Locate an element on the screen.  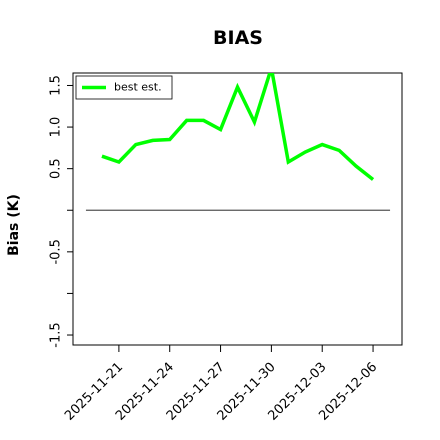
y-tick-label: 1.0 is located at coordinates (56, 127).